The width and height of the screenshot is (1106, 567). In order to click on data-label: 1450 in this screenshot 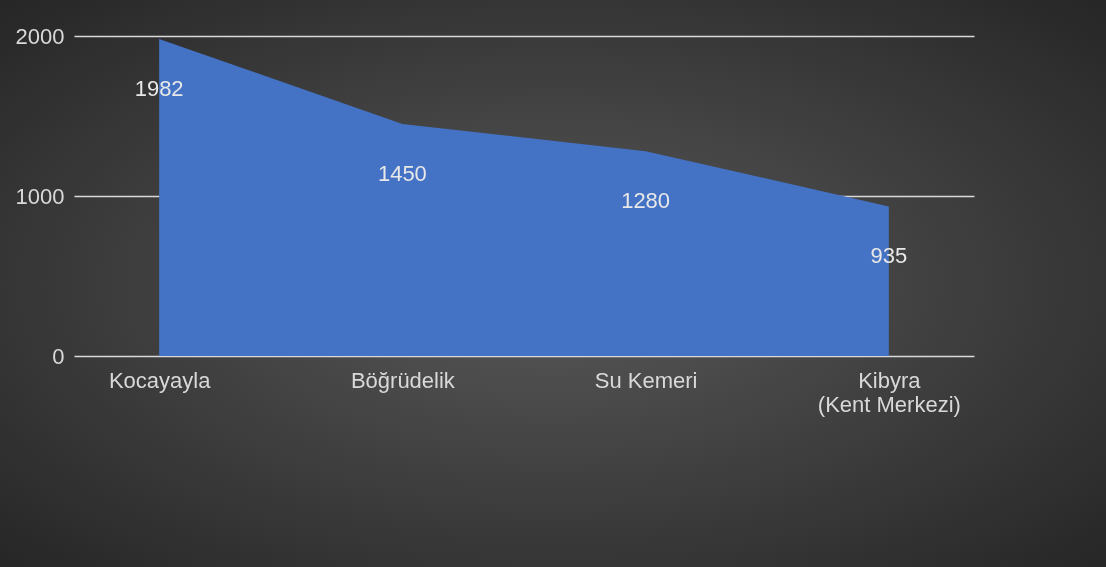, I will do `click(402, 173)`.